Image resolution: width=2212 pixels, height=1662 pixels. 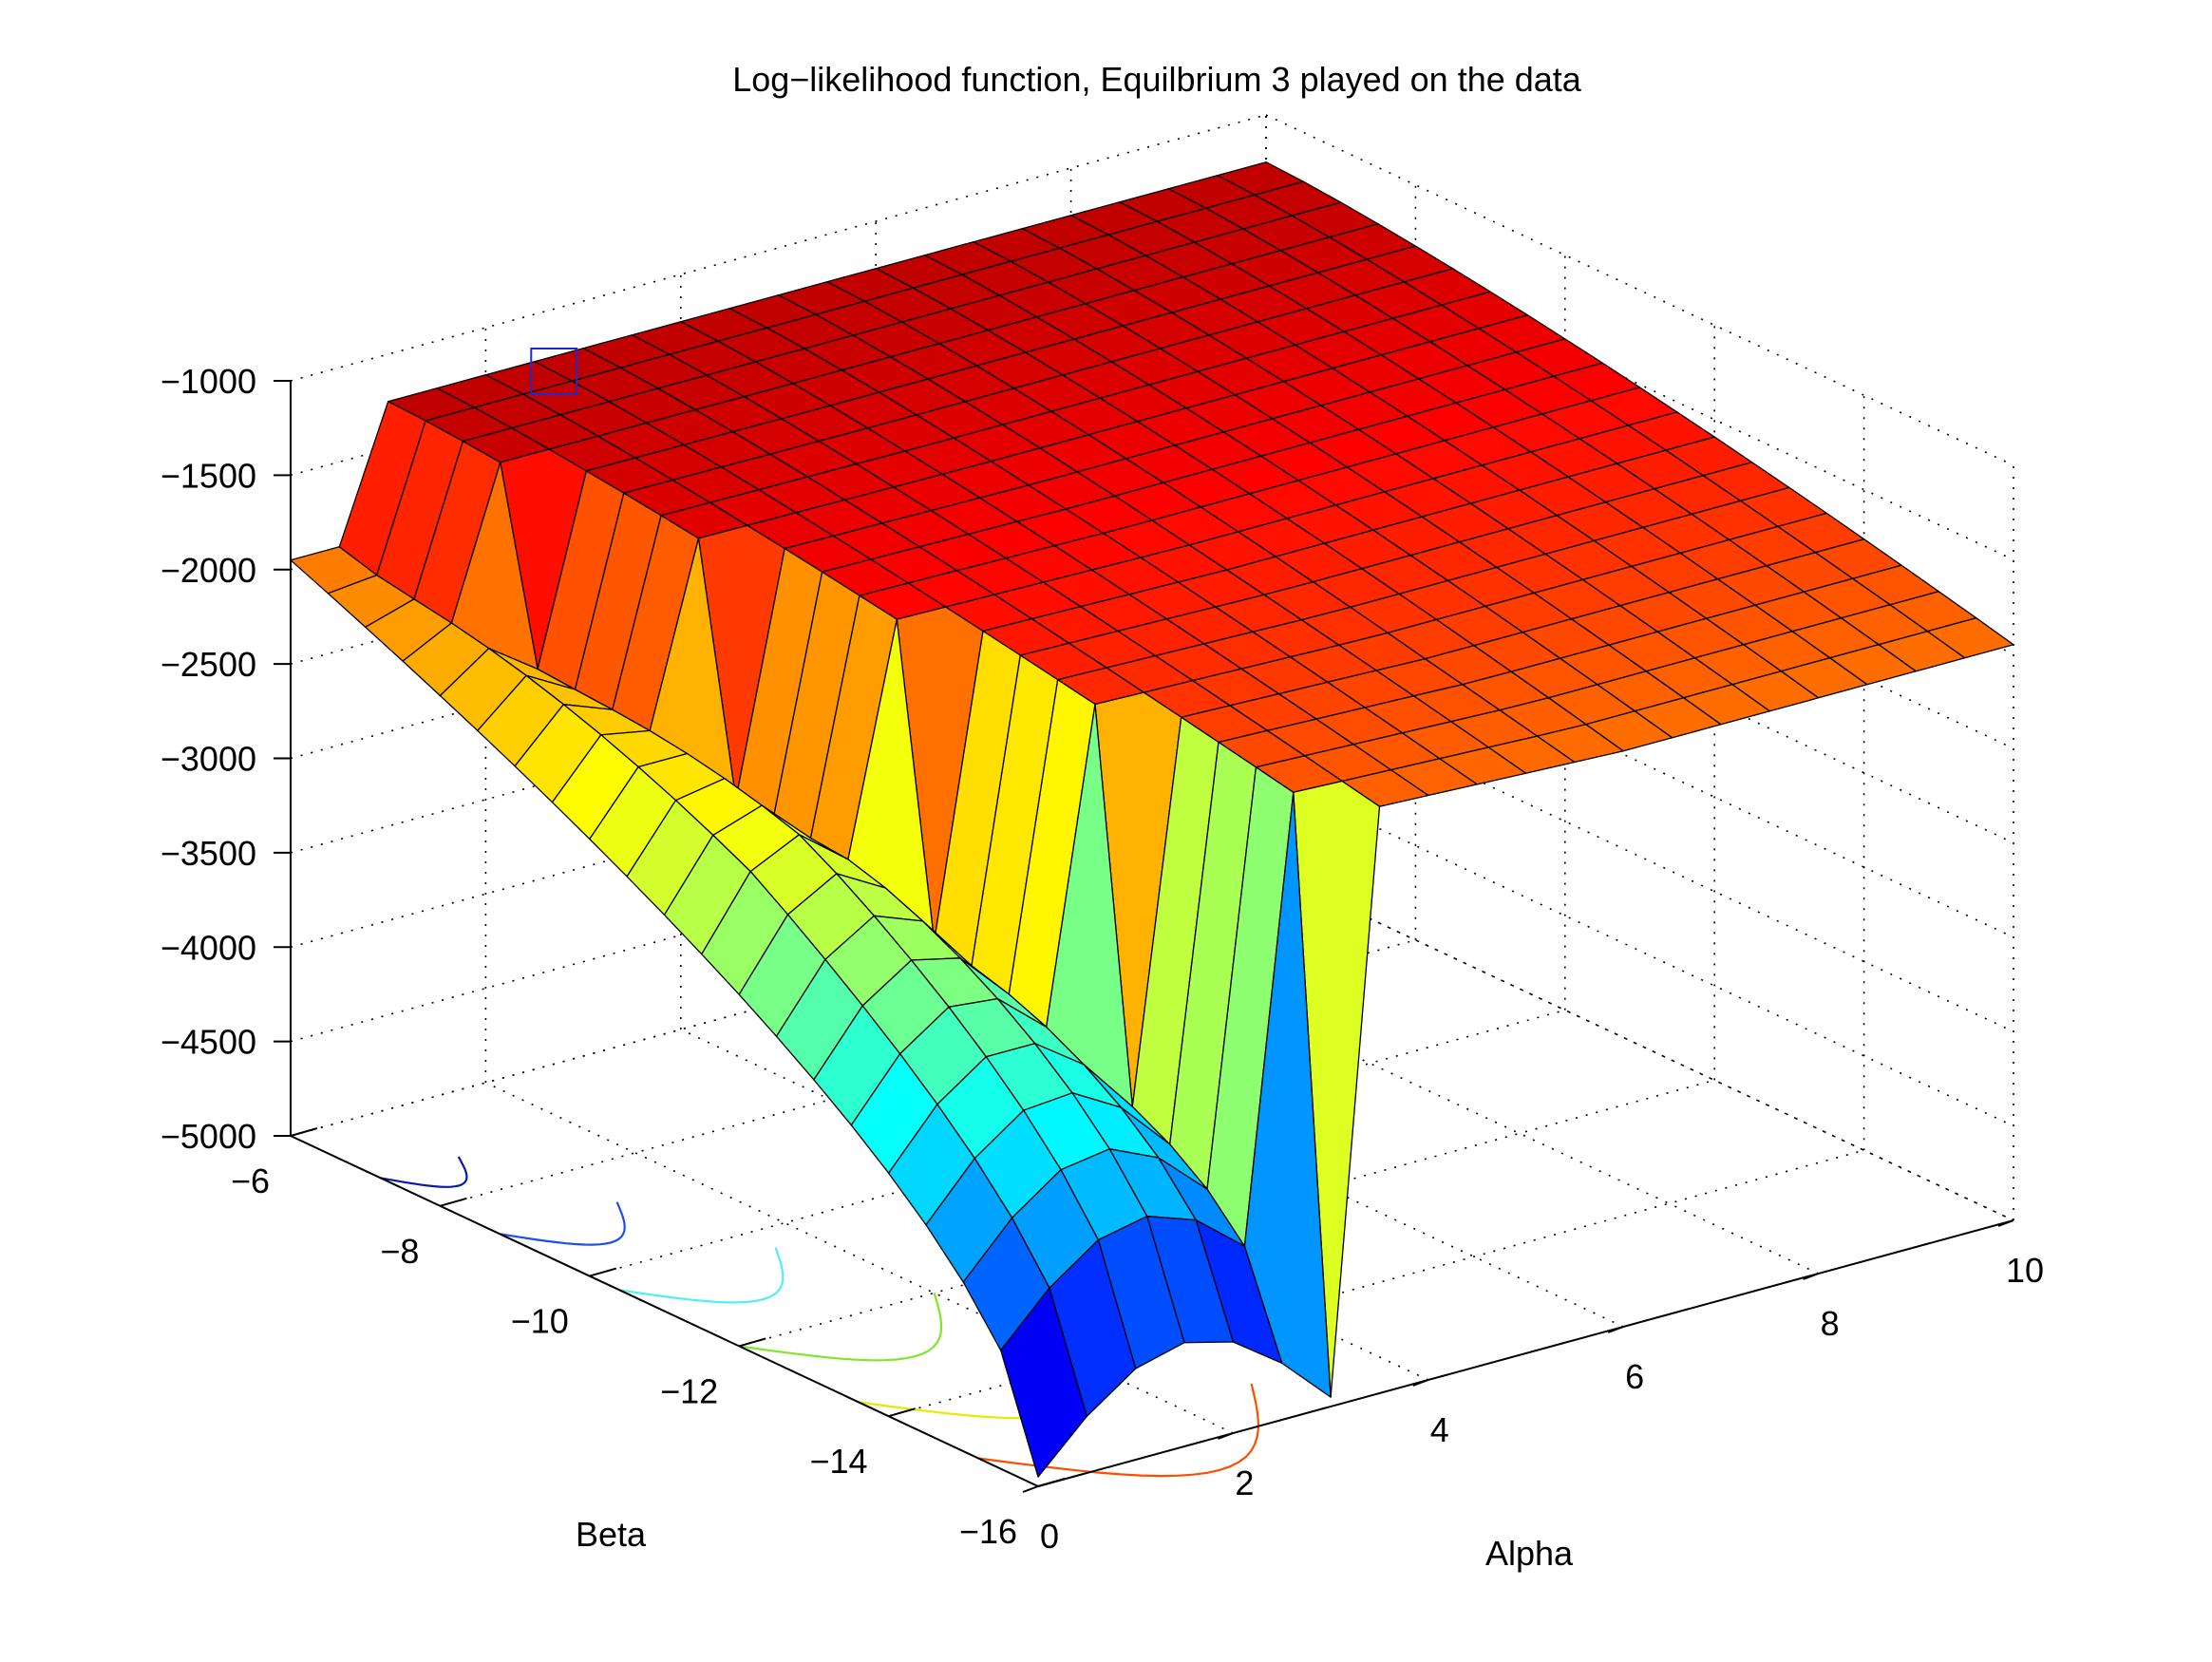 I want to click on z-tick-label: −2000, so click(x=208, y=570).